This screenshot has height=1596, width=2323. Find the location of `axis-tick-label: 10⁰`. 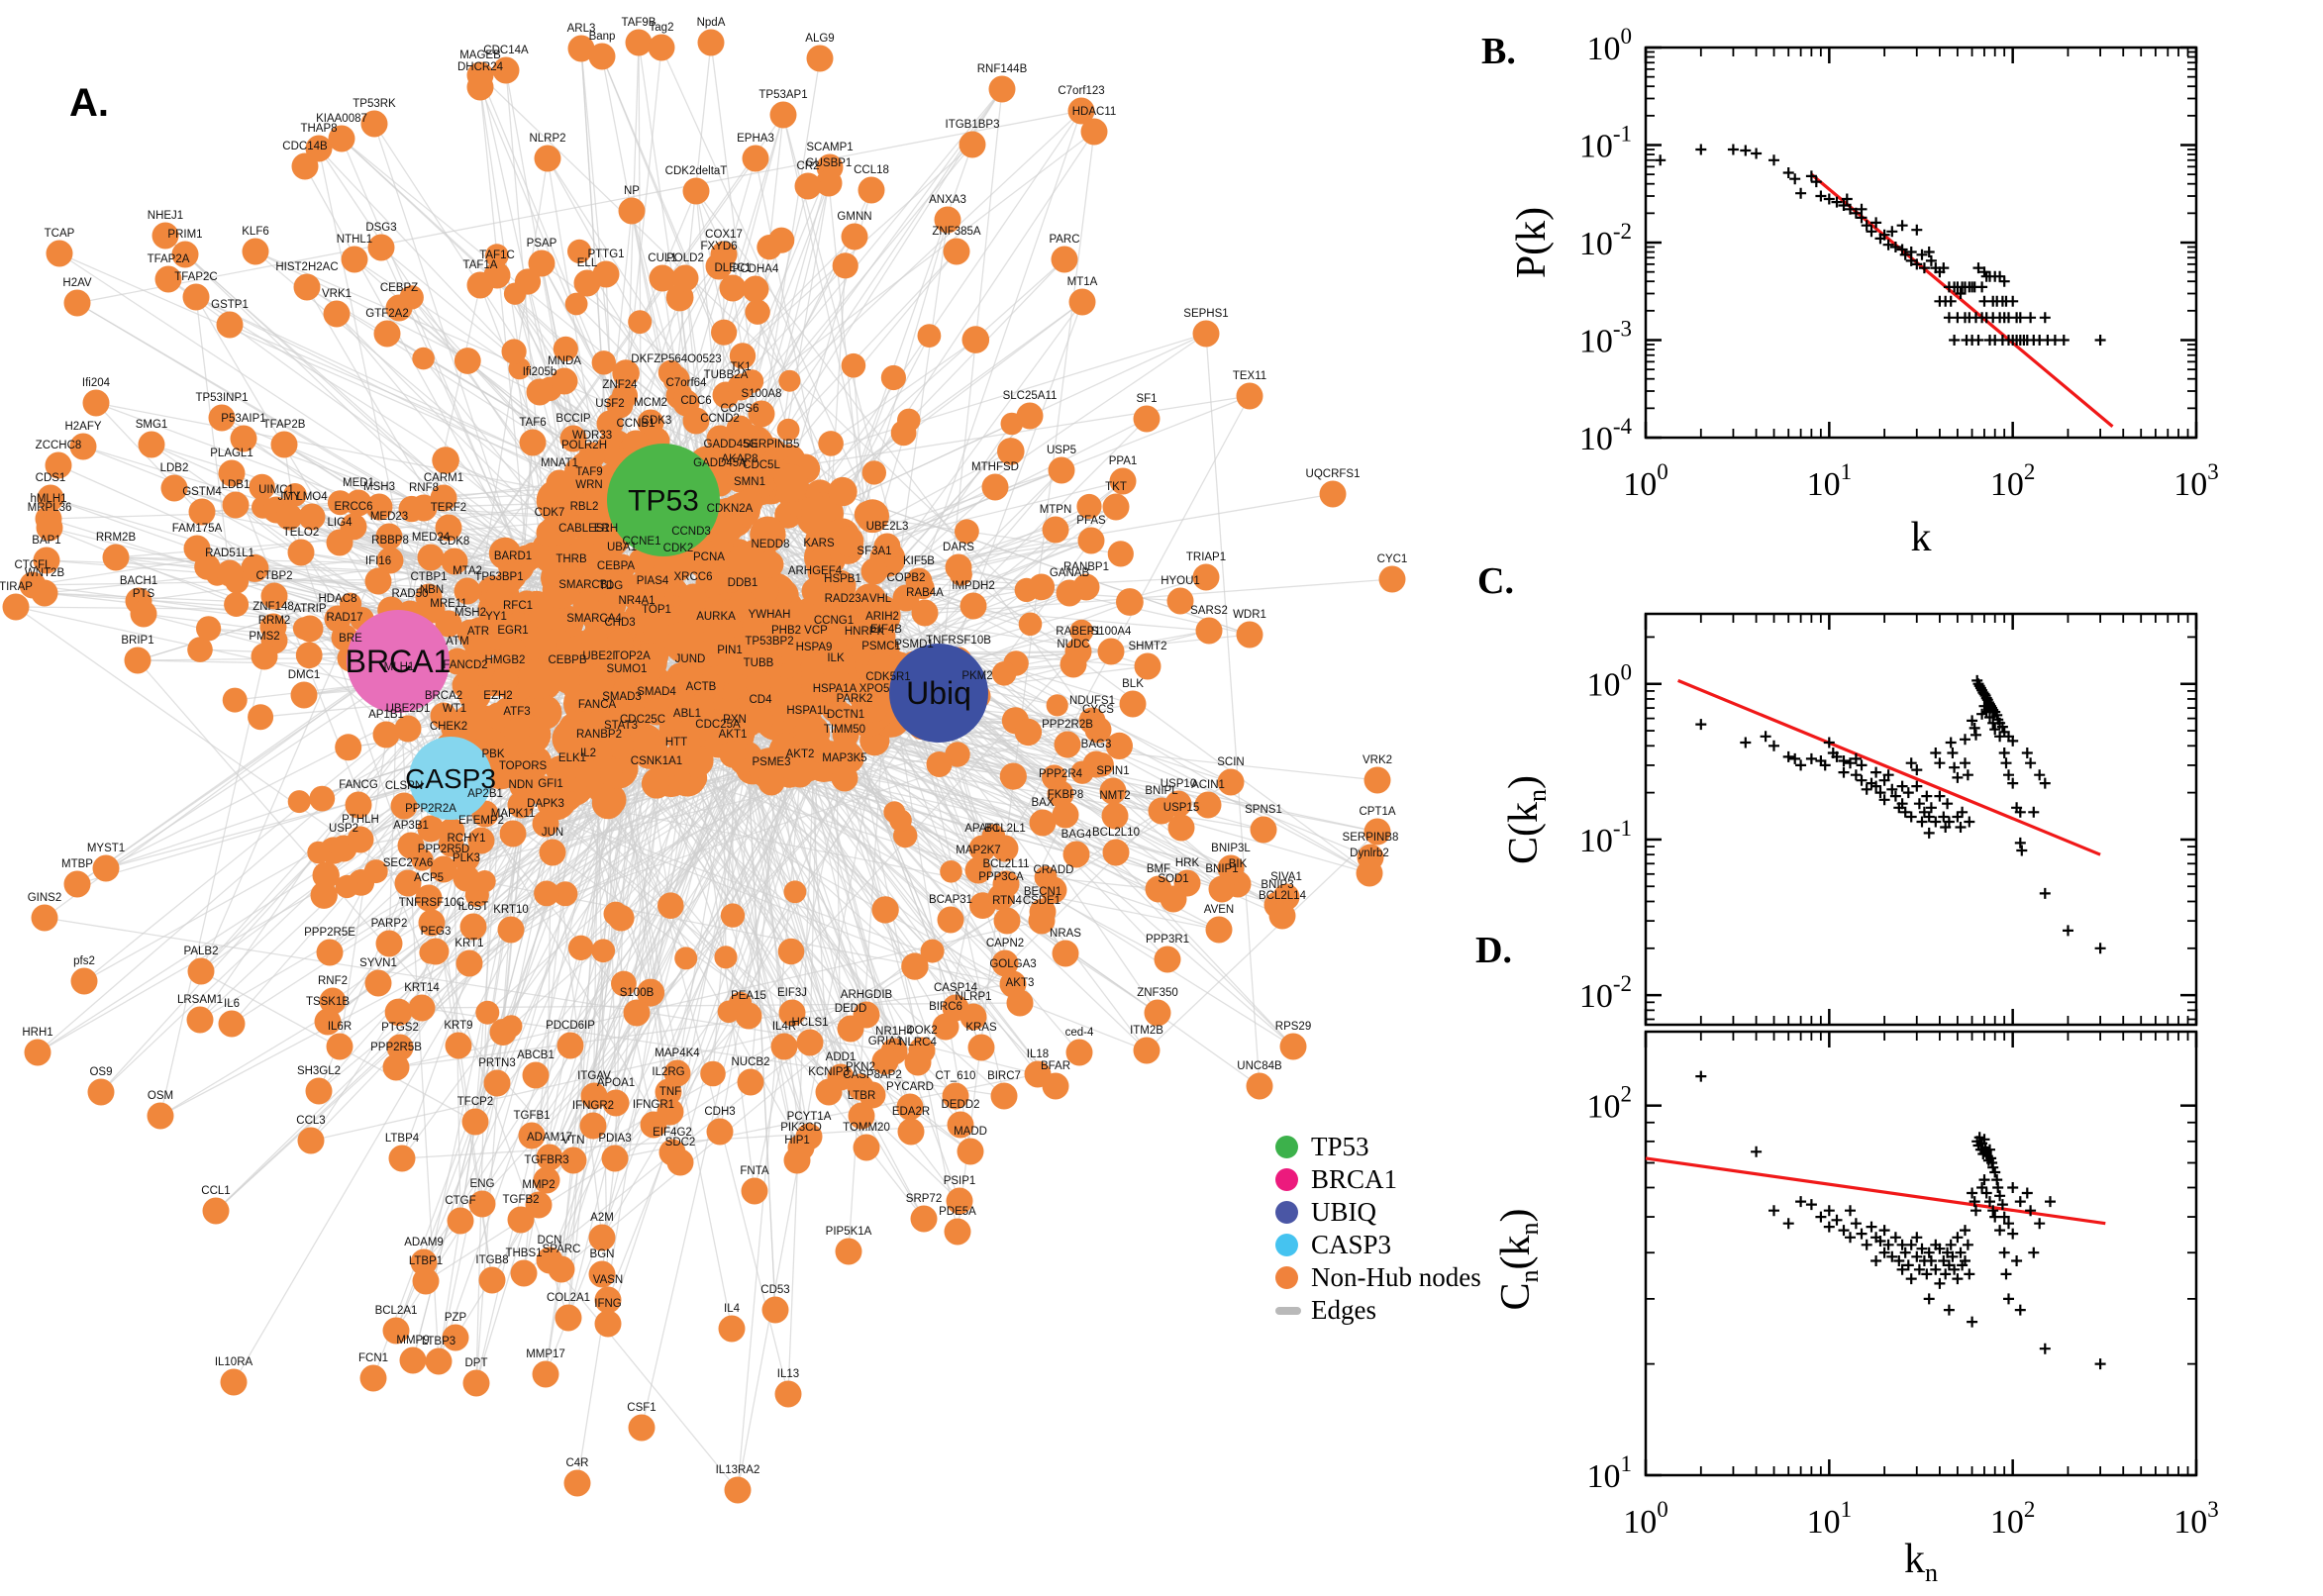

axis-tick-label: 10⁰ is located at coordinates (1645, 1519).